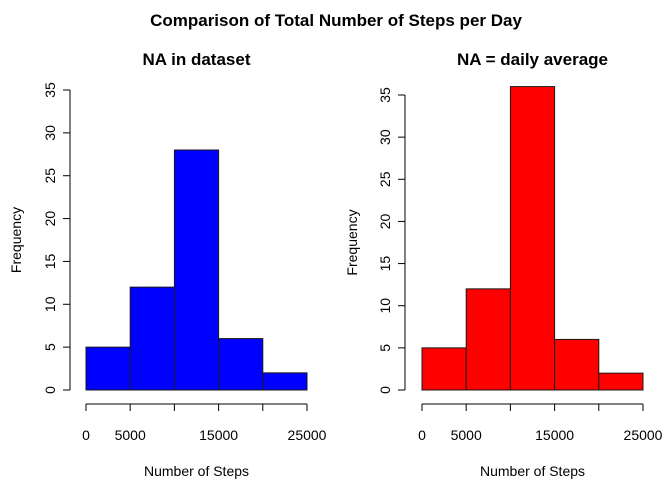 The height and width of the screenshot is (480, 672). What do you see at coordinates (532, 59) in the screenshot?
I see `panel-title: NA = daily average` at bounding box center [532, 59].